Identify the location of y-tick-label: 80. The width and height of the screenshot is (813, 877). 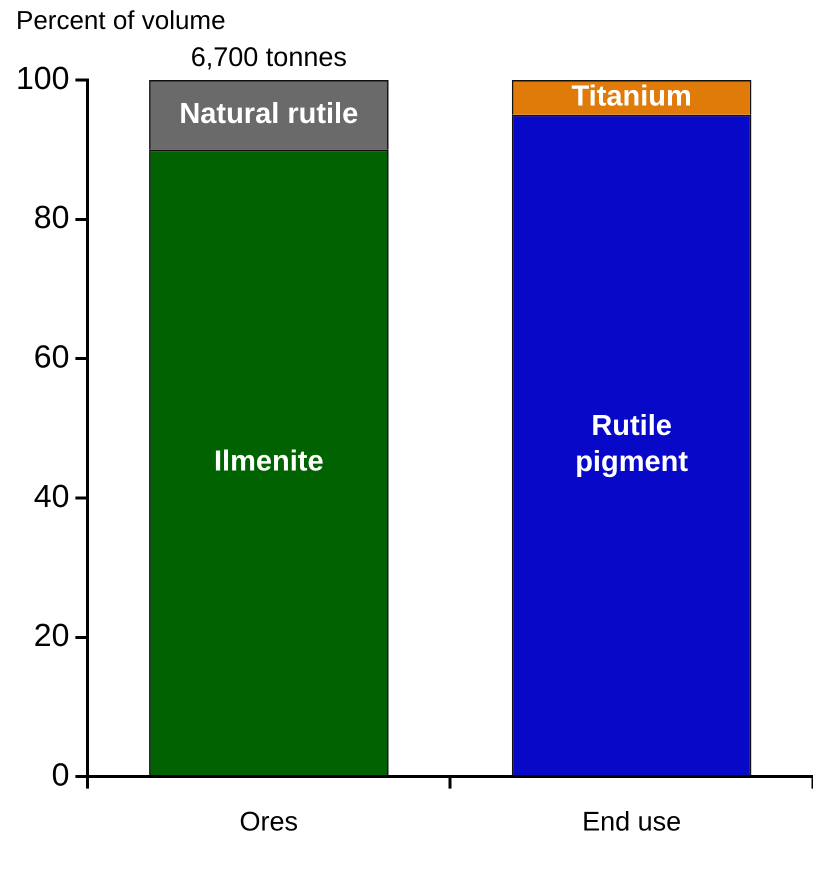
(52, 217).